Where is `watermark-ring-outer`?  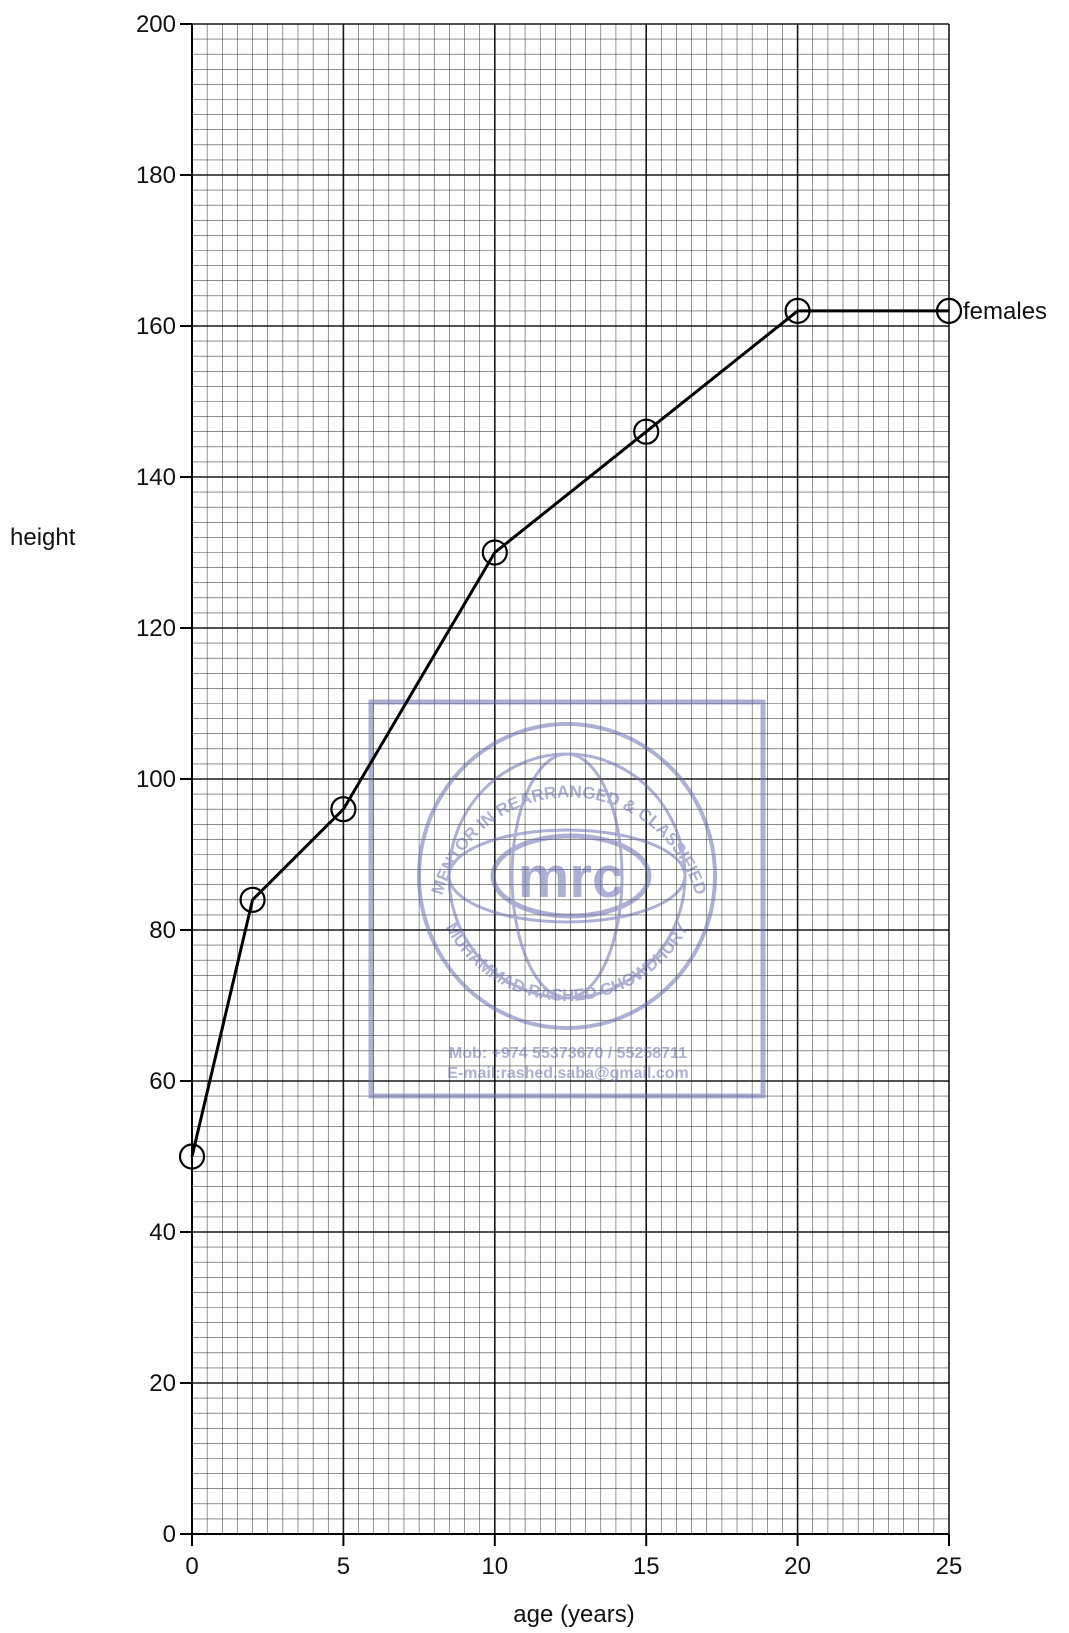 watermark-ring-outer is located at coordinates (567, 876).